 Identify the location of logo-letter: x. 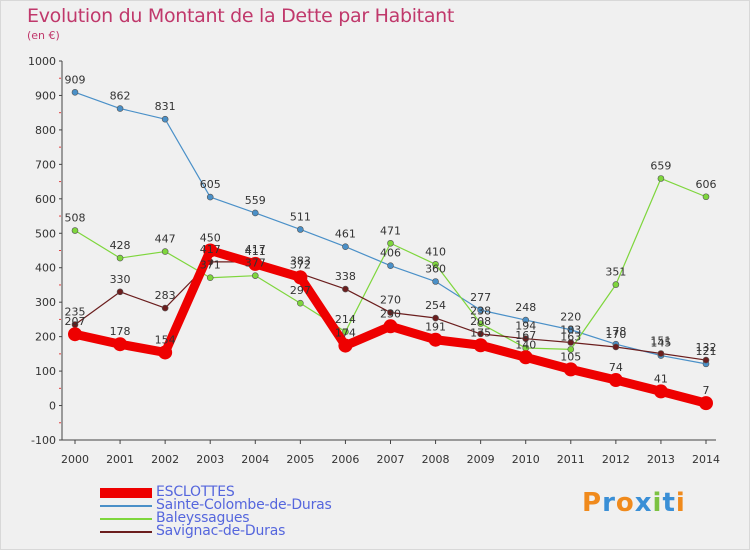
(643, 503).